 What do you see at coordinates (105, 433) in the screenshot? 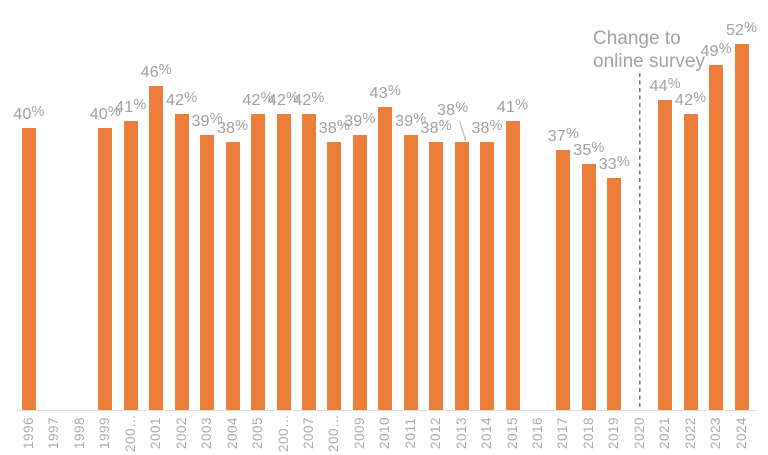
I see `tick-label-1999: 1999` at bounding box center [105, 433].